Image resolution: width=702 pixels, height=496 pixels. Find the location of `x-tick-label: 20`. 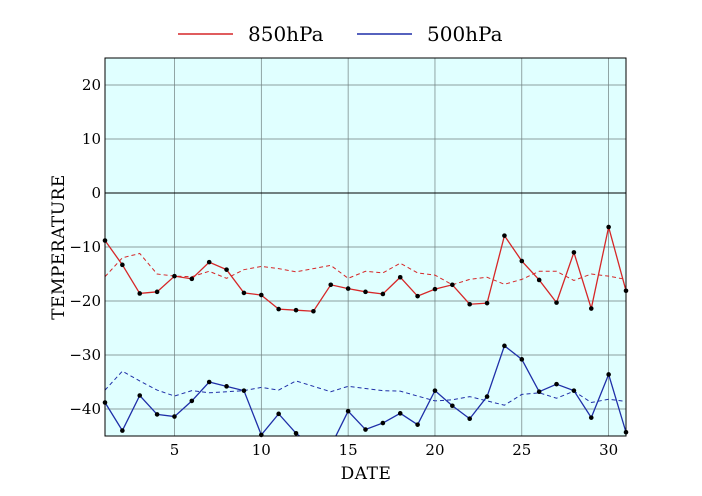

x-tick-label: 20 is located at coordinates (434, 450).